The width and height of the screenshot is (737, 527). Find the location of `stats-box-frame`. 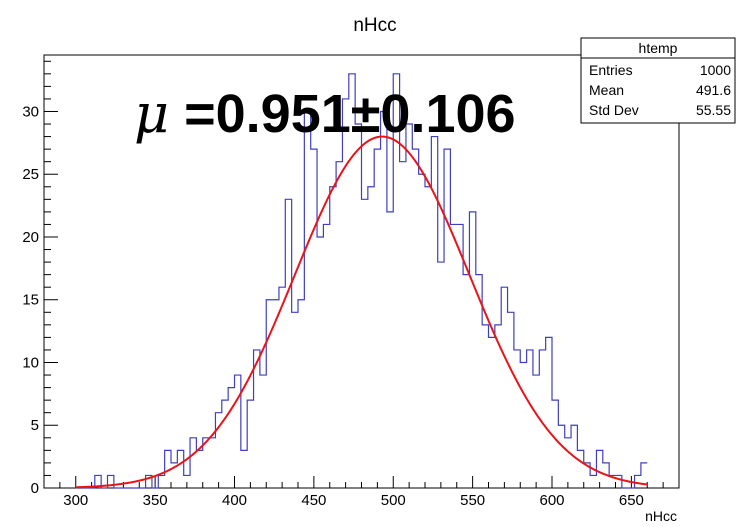

stats-box-frame is located at coordinates (658, 80).